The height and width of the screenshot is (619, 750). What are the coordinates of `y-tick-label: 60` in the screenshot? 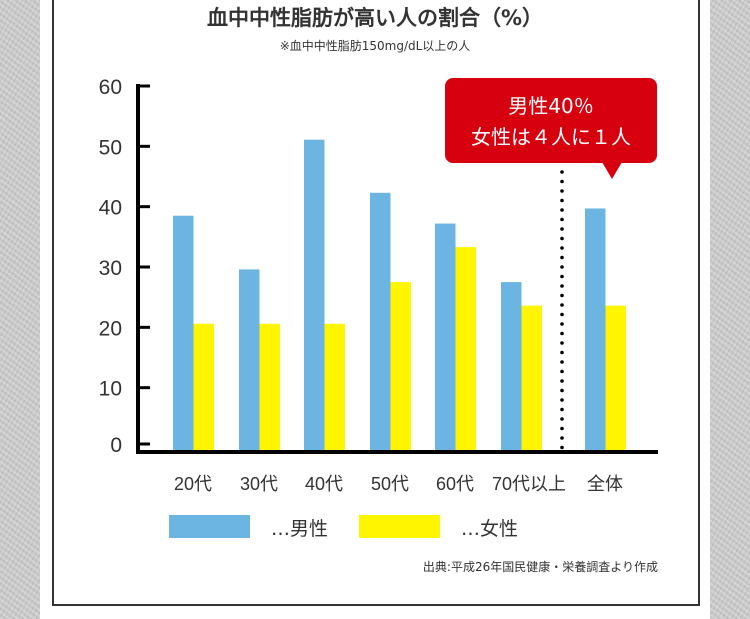 It's located at (110, 87).